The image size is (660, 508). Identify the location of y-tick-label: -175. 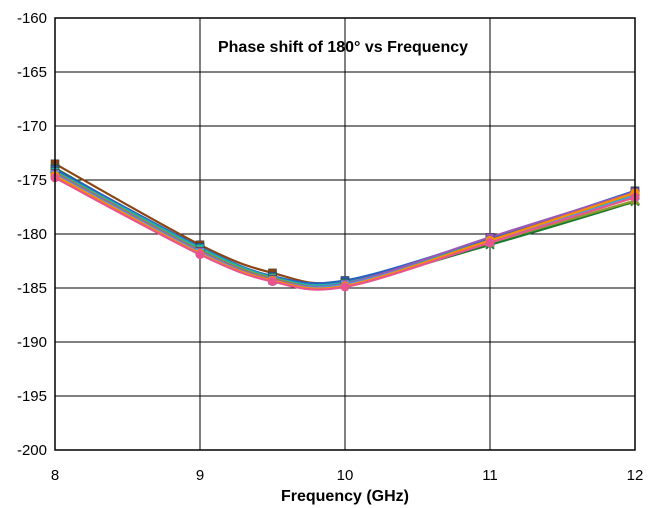
(32, 180).